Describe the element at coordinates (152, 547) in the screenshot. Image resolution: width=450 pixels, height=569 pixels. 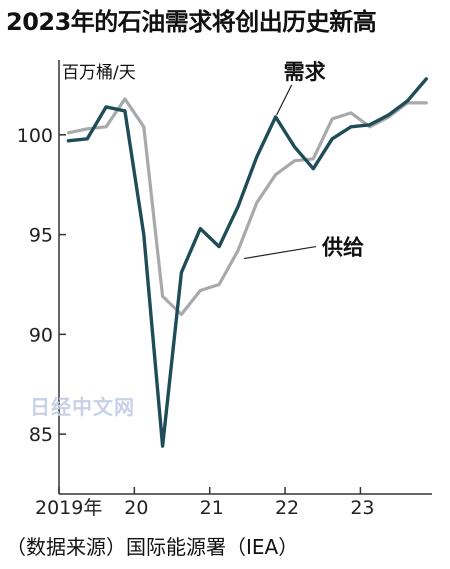
I see `source-note: （数据来源）国际能源署（IEA）` at that location.